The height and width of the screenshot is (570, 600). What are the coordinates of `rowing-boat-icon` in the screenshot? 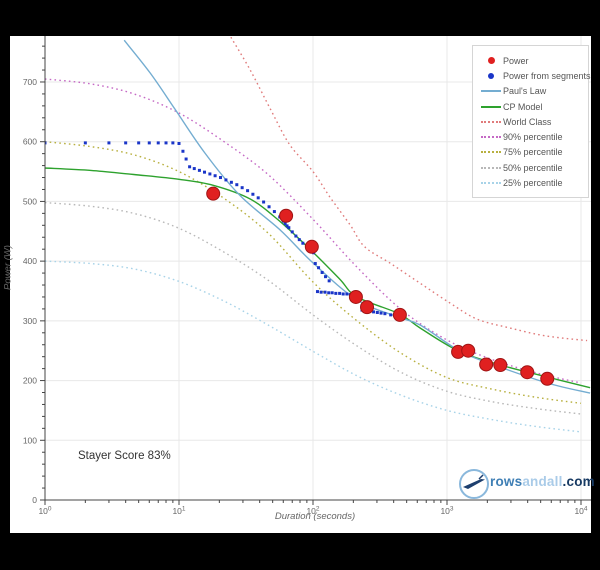 It's located at (474, 484).